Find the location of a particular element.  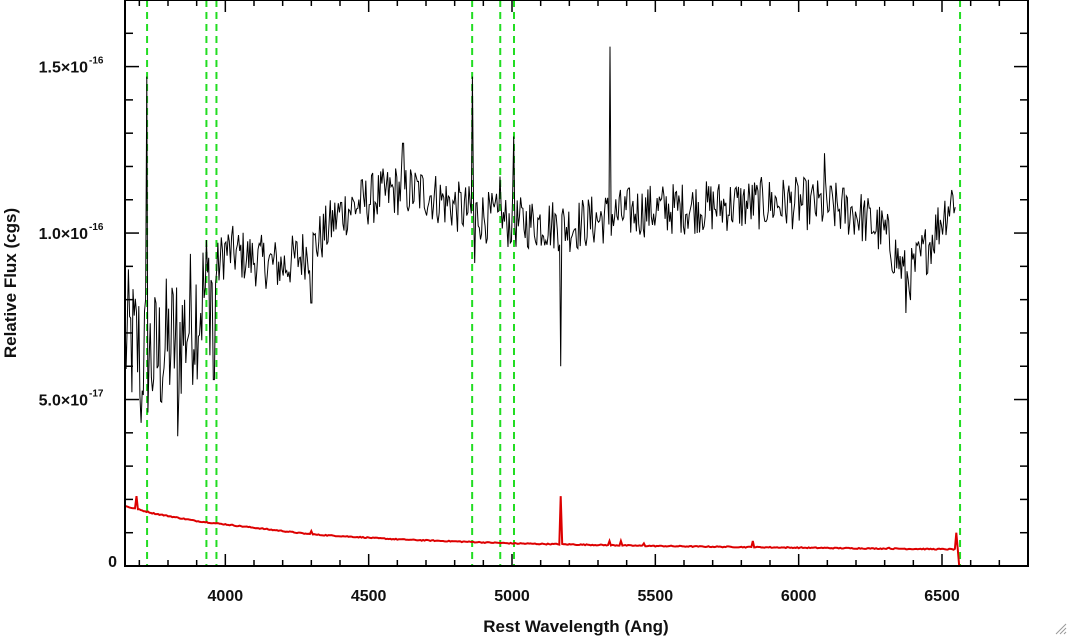

x-tick-label: 6500 is located at coordinates (942, 596).